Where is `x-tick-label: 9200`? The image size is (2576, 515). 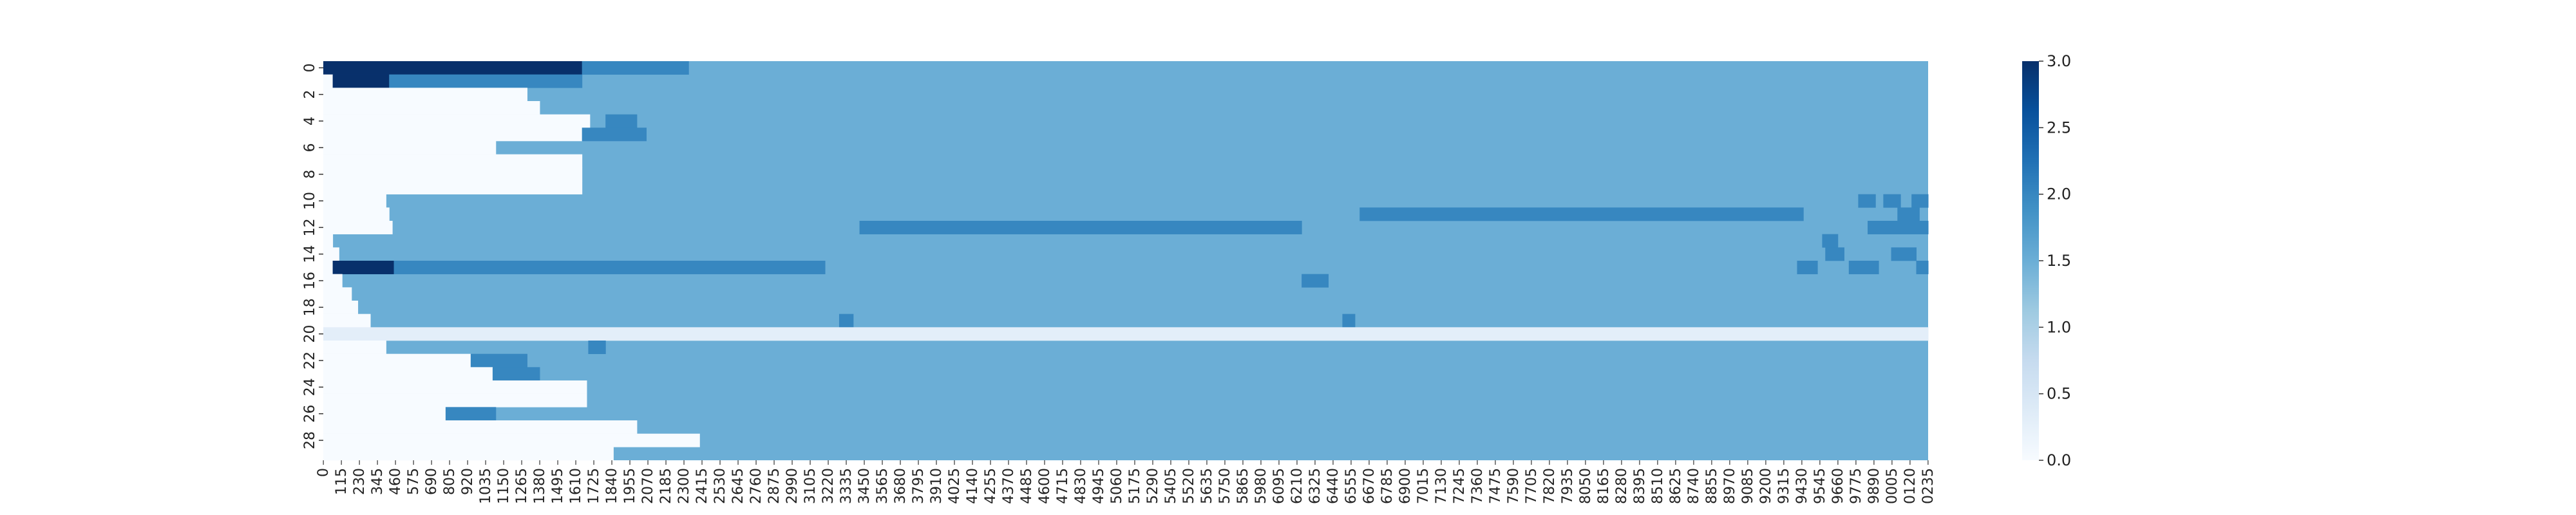
x-tick-label: 9200 is located at coordinates (1766, 486).